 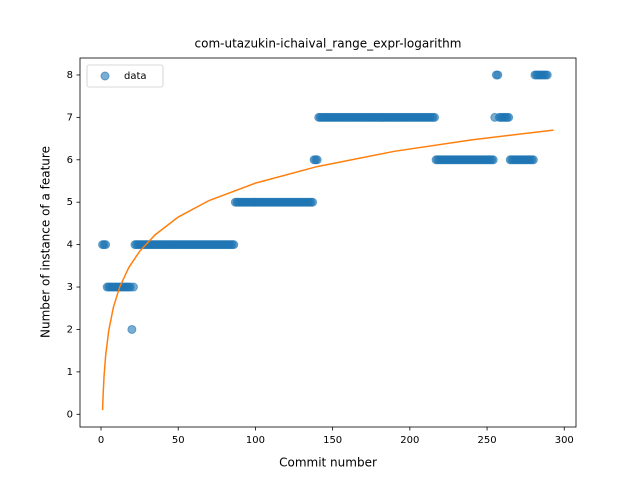 I want to click on x-tick-label: 200, so click(x=409, y=440).